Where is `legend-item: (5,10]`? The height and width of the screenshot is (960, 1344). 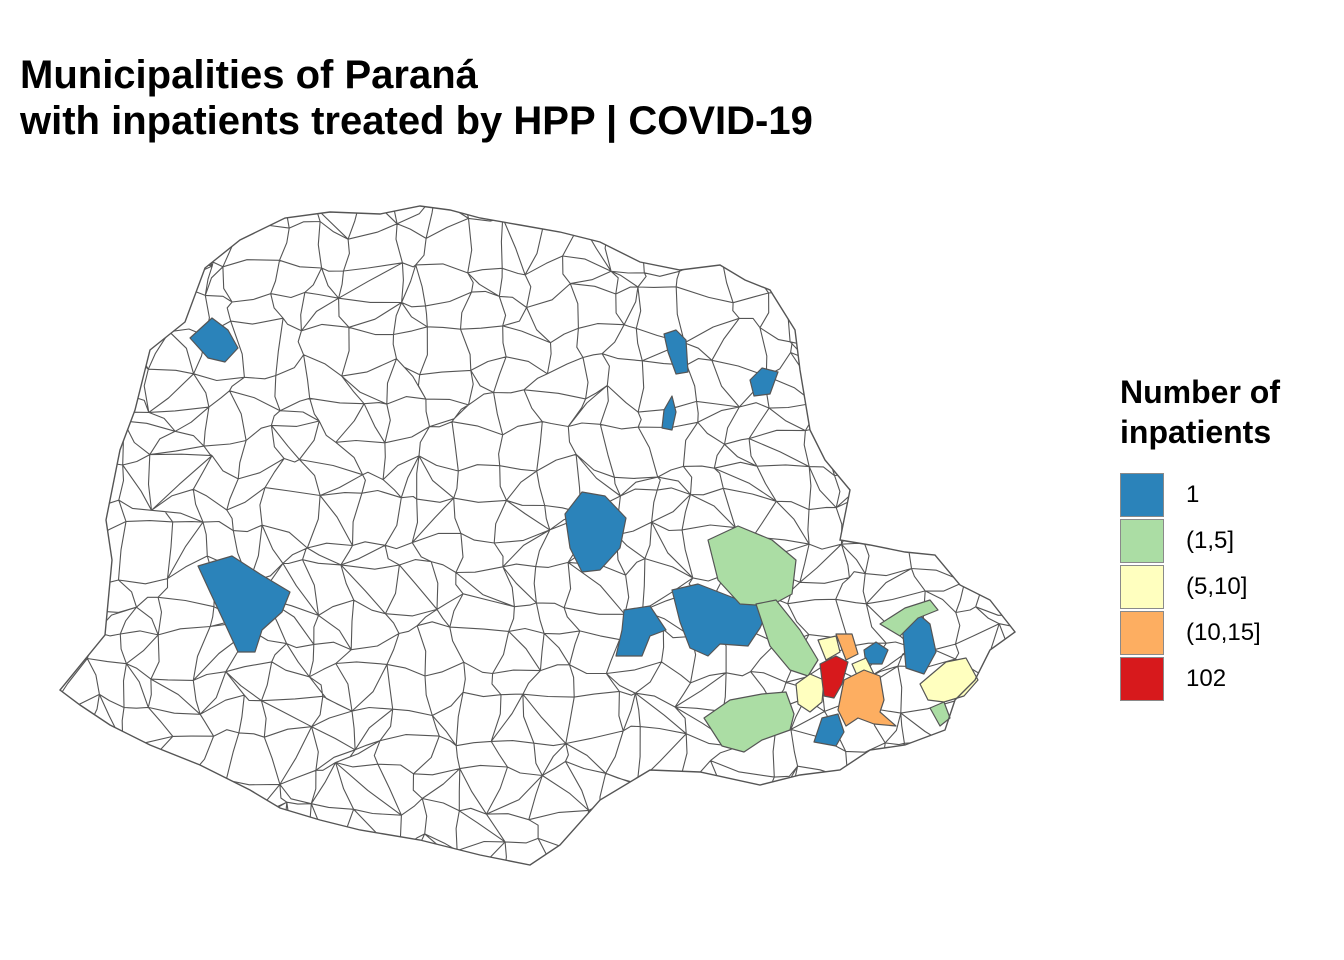
legend-item: (5,10] is located at coordinates (1200, 587).